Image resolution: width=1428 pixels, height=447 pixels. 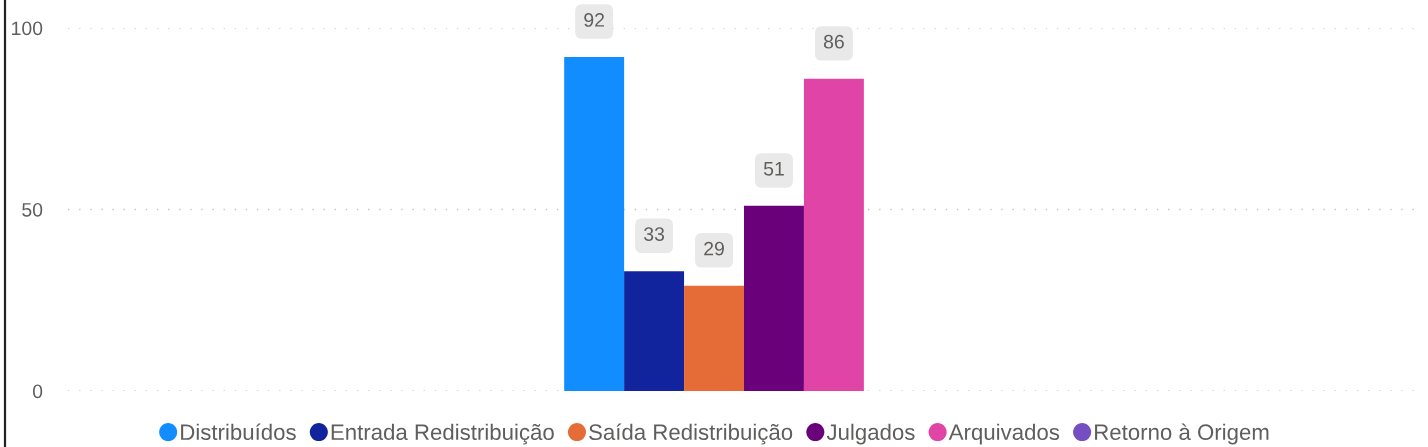 What do you see at coordinates (27, 28) in the screenshot?
I see `y-tick-label: 100` at bounding box center [27, 28].